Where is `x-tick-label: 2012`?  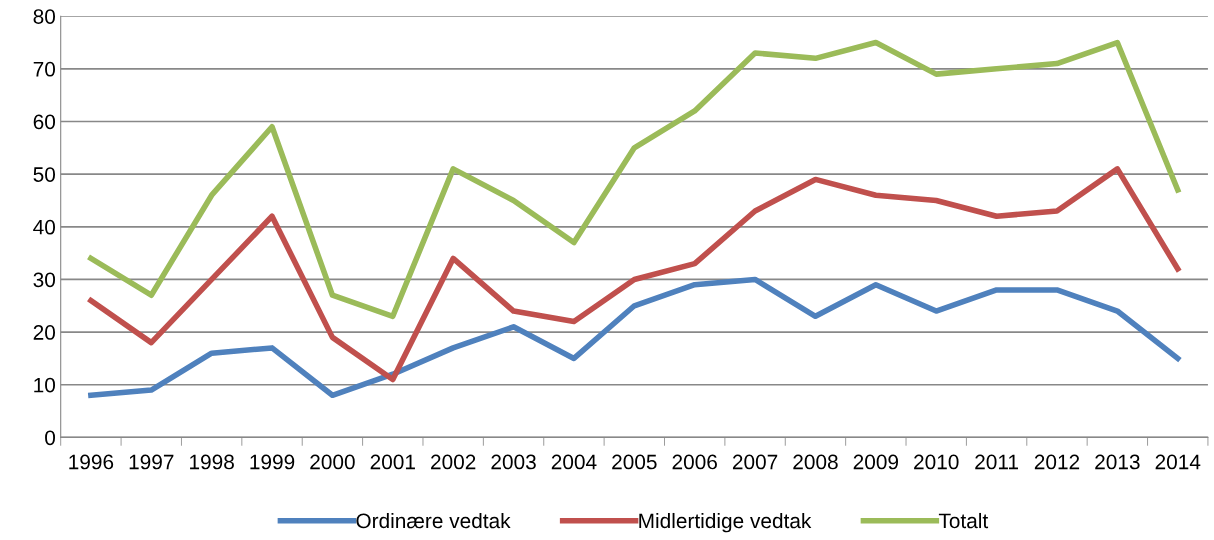
x-tick-label: 2012 is located at coordinates (1057, 462).